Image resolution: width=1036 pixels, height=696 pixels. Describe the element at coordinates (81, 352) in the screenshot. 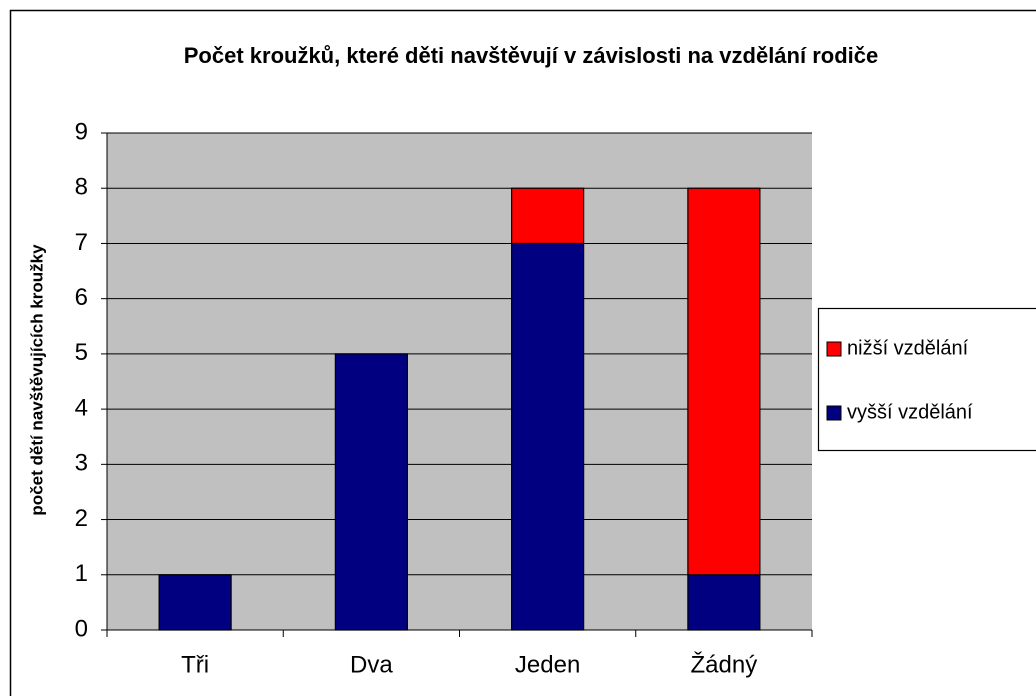

I see `y-tick-label: 5` at that location.